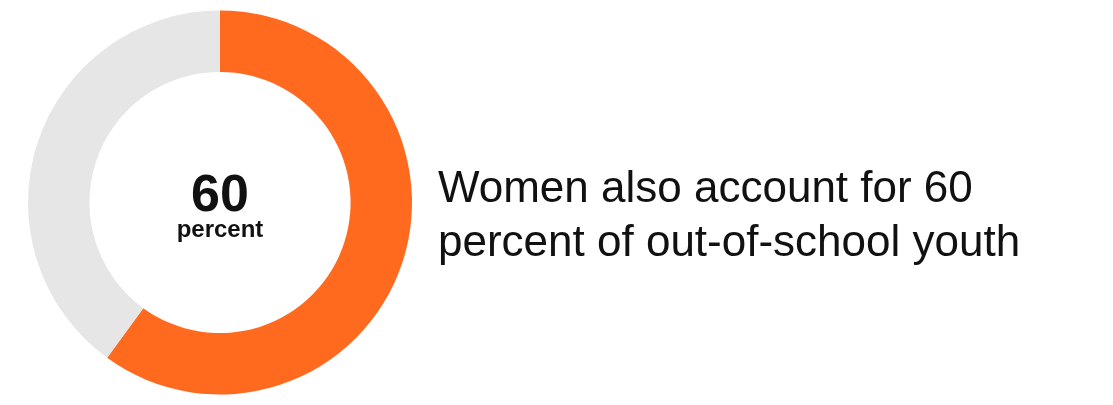 This screenshot has width=1113, height=405. What do you see at coordinates (730, 214) in the screenshot?
I see `text: Women also account for 60 percent of out-of-school youth` at bounding box center [730, 214].